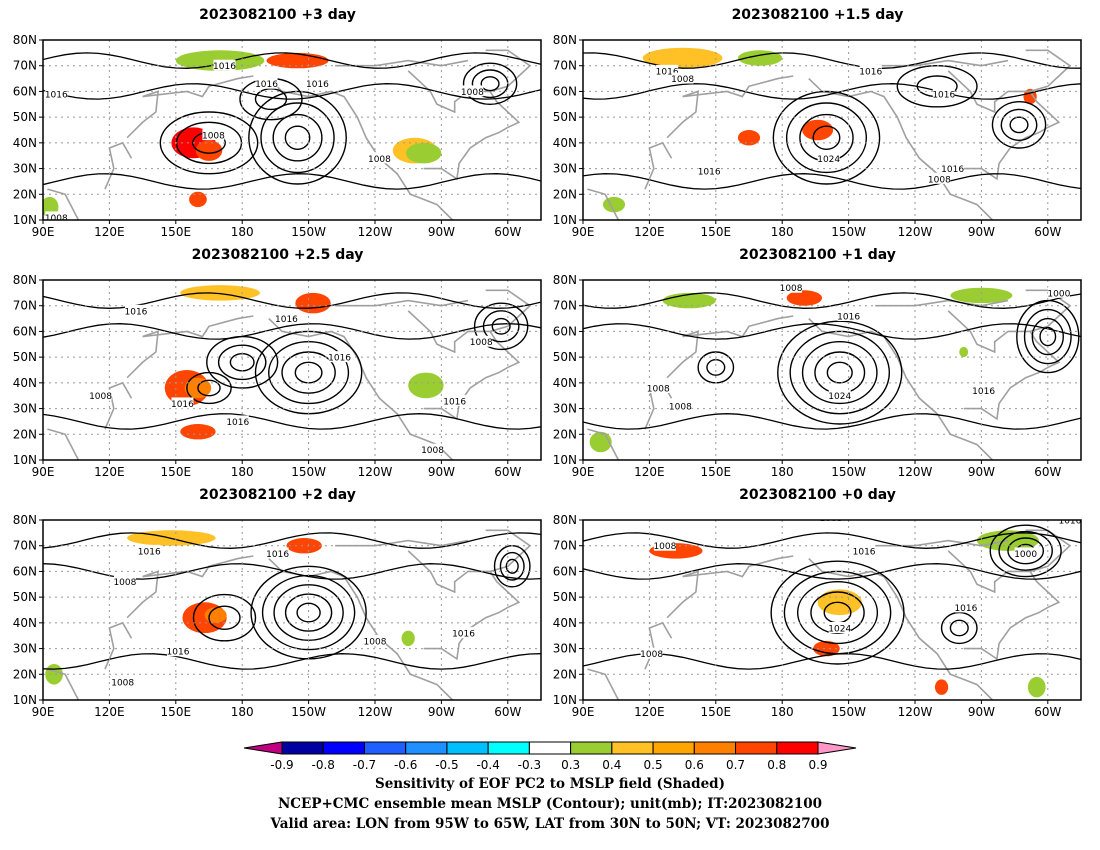 This screenshot has width=1100, height=850. What do you see at coordinates (364, 765) in the screenshot?
I see `colorbar-level: -0.7` at bounding box center [364, 765].